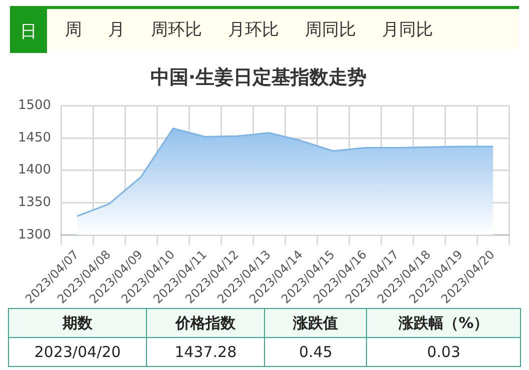 The width and height of the screenshot is (529, 370). What do you see at coordinates (253, 30) in the screenshot?
I see `text: 月环比` at bounding box center [253, 30].